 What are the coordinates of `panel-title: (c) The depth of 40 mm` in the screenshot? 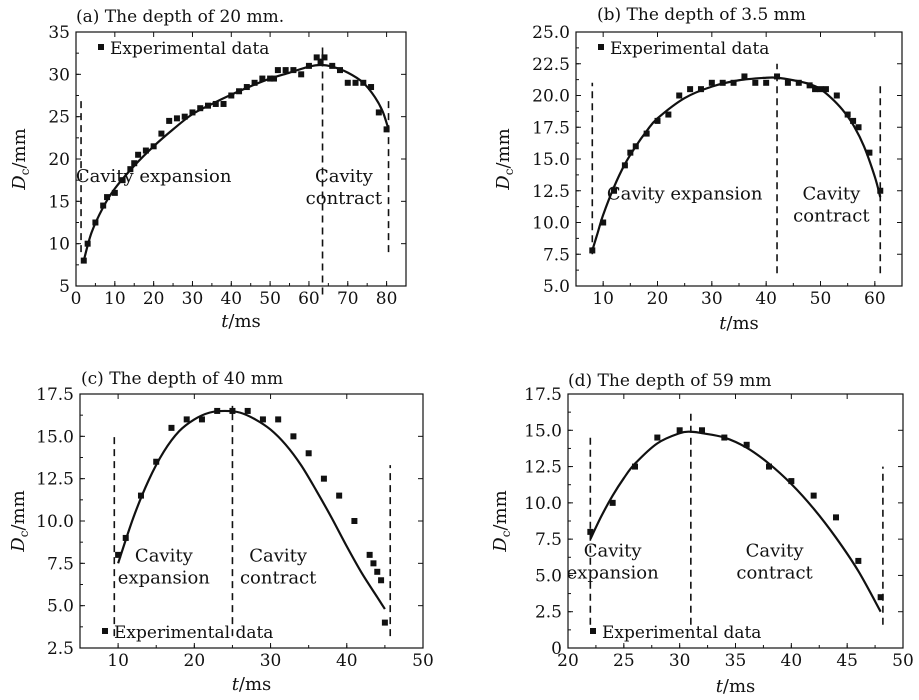 It's located at (182, 379).